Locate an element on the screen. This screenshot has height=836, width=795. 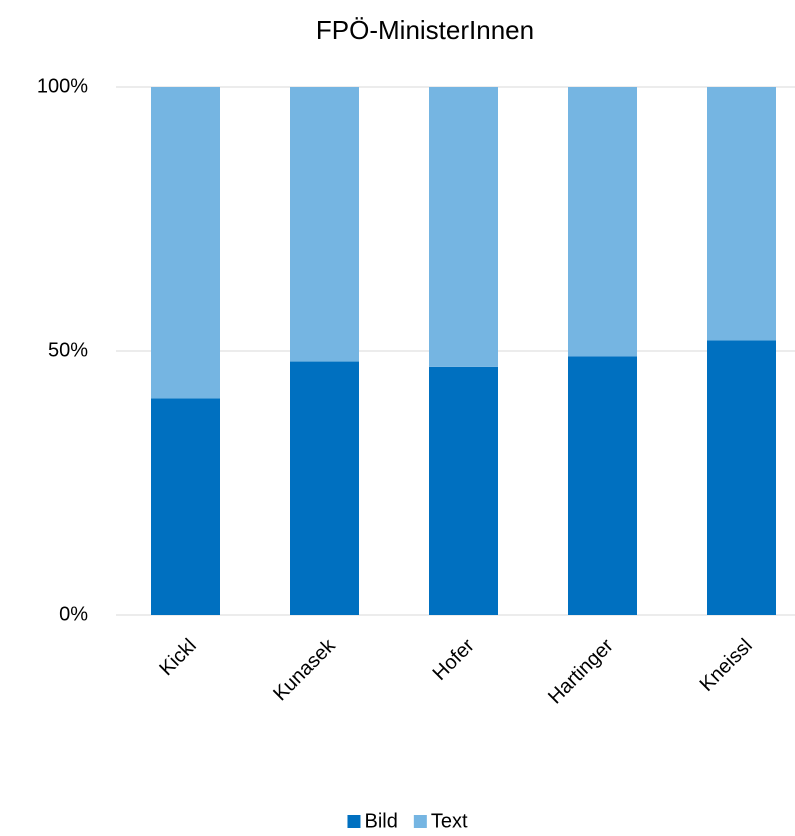
x-tick-label: Kunasek is located at coordinates (304, 669).